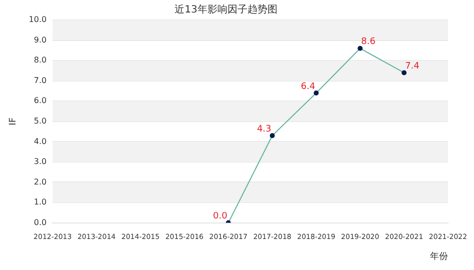  I want to click on data-label: 7.4, so click(412, 67).